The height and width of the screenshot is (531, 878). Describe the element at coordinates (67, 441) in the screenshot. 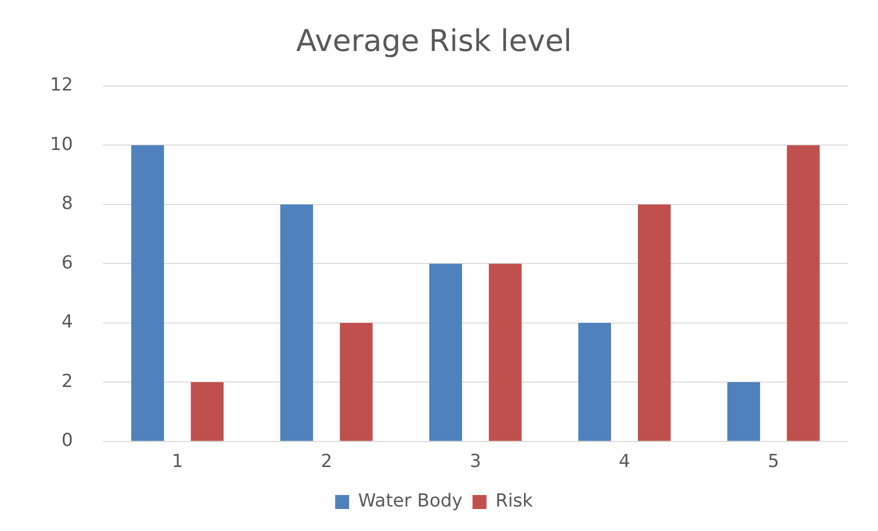

I see `y-tick-label: 0` at that location.